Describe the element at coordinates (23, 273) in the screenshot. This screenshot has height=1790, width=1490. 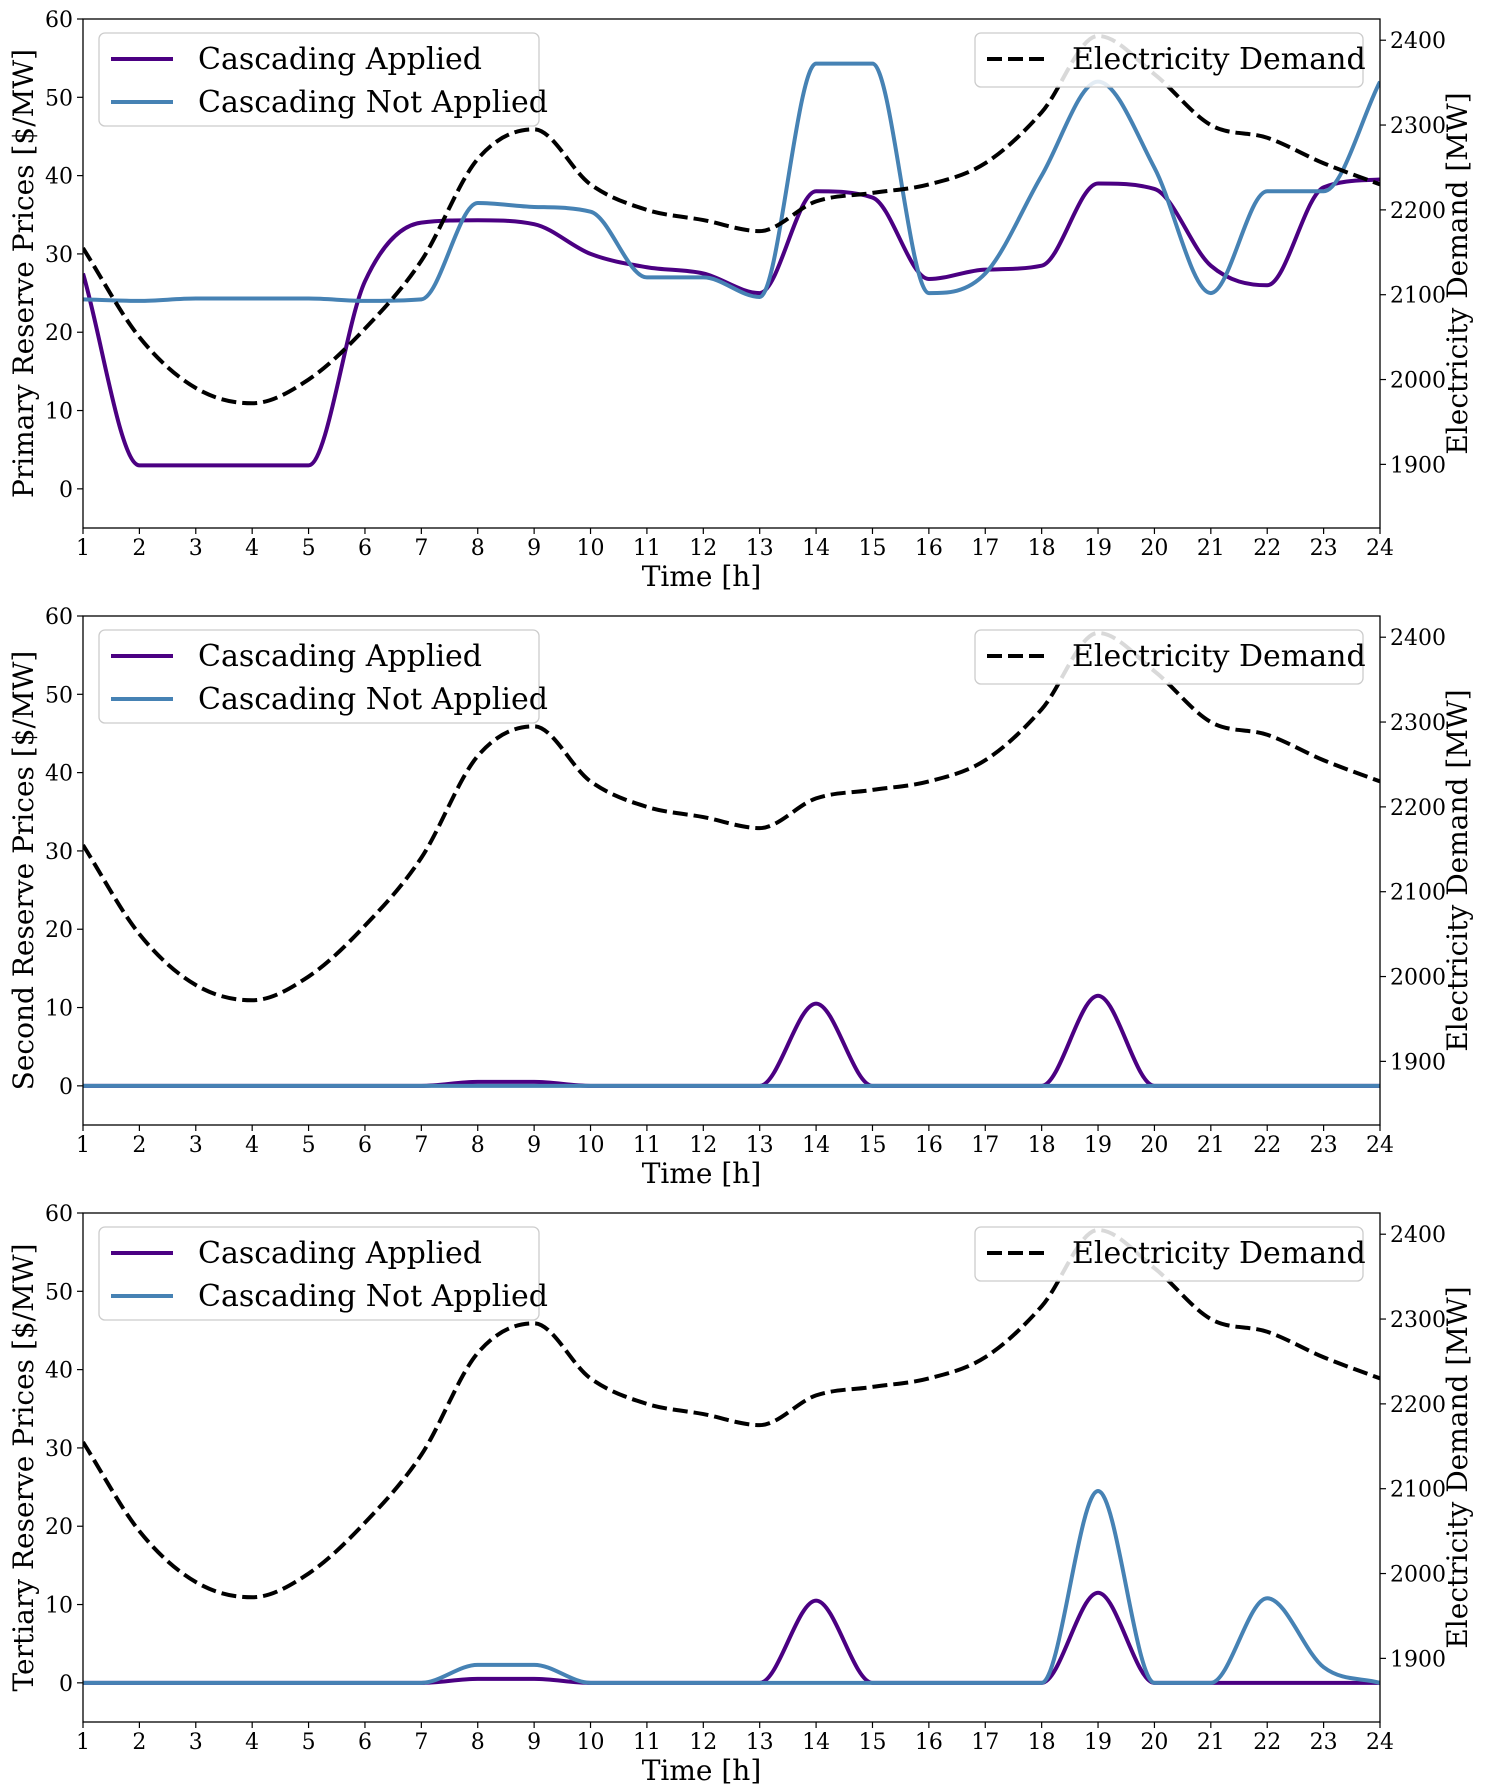
I see `y-axis-title: Primary Reserve Prices [$/MW]` at that location.